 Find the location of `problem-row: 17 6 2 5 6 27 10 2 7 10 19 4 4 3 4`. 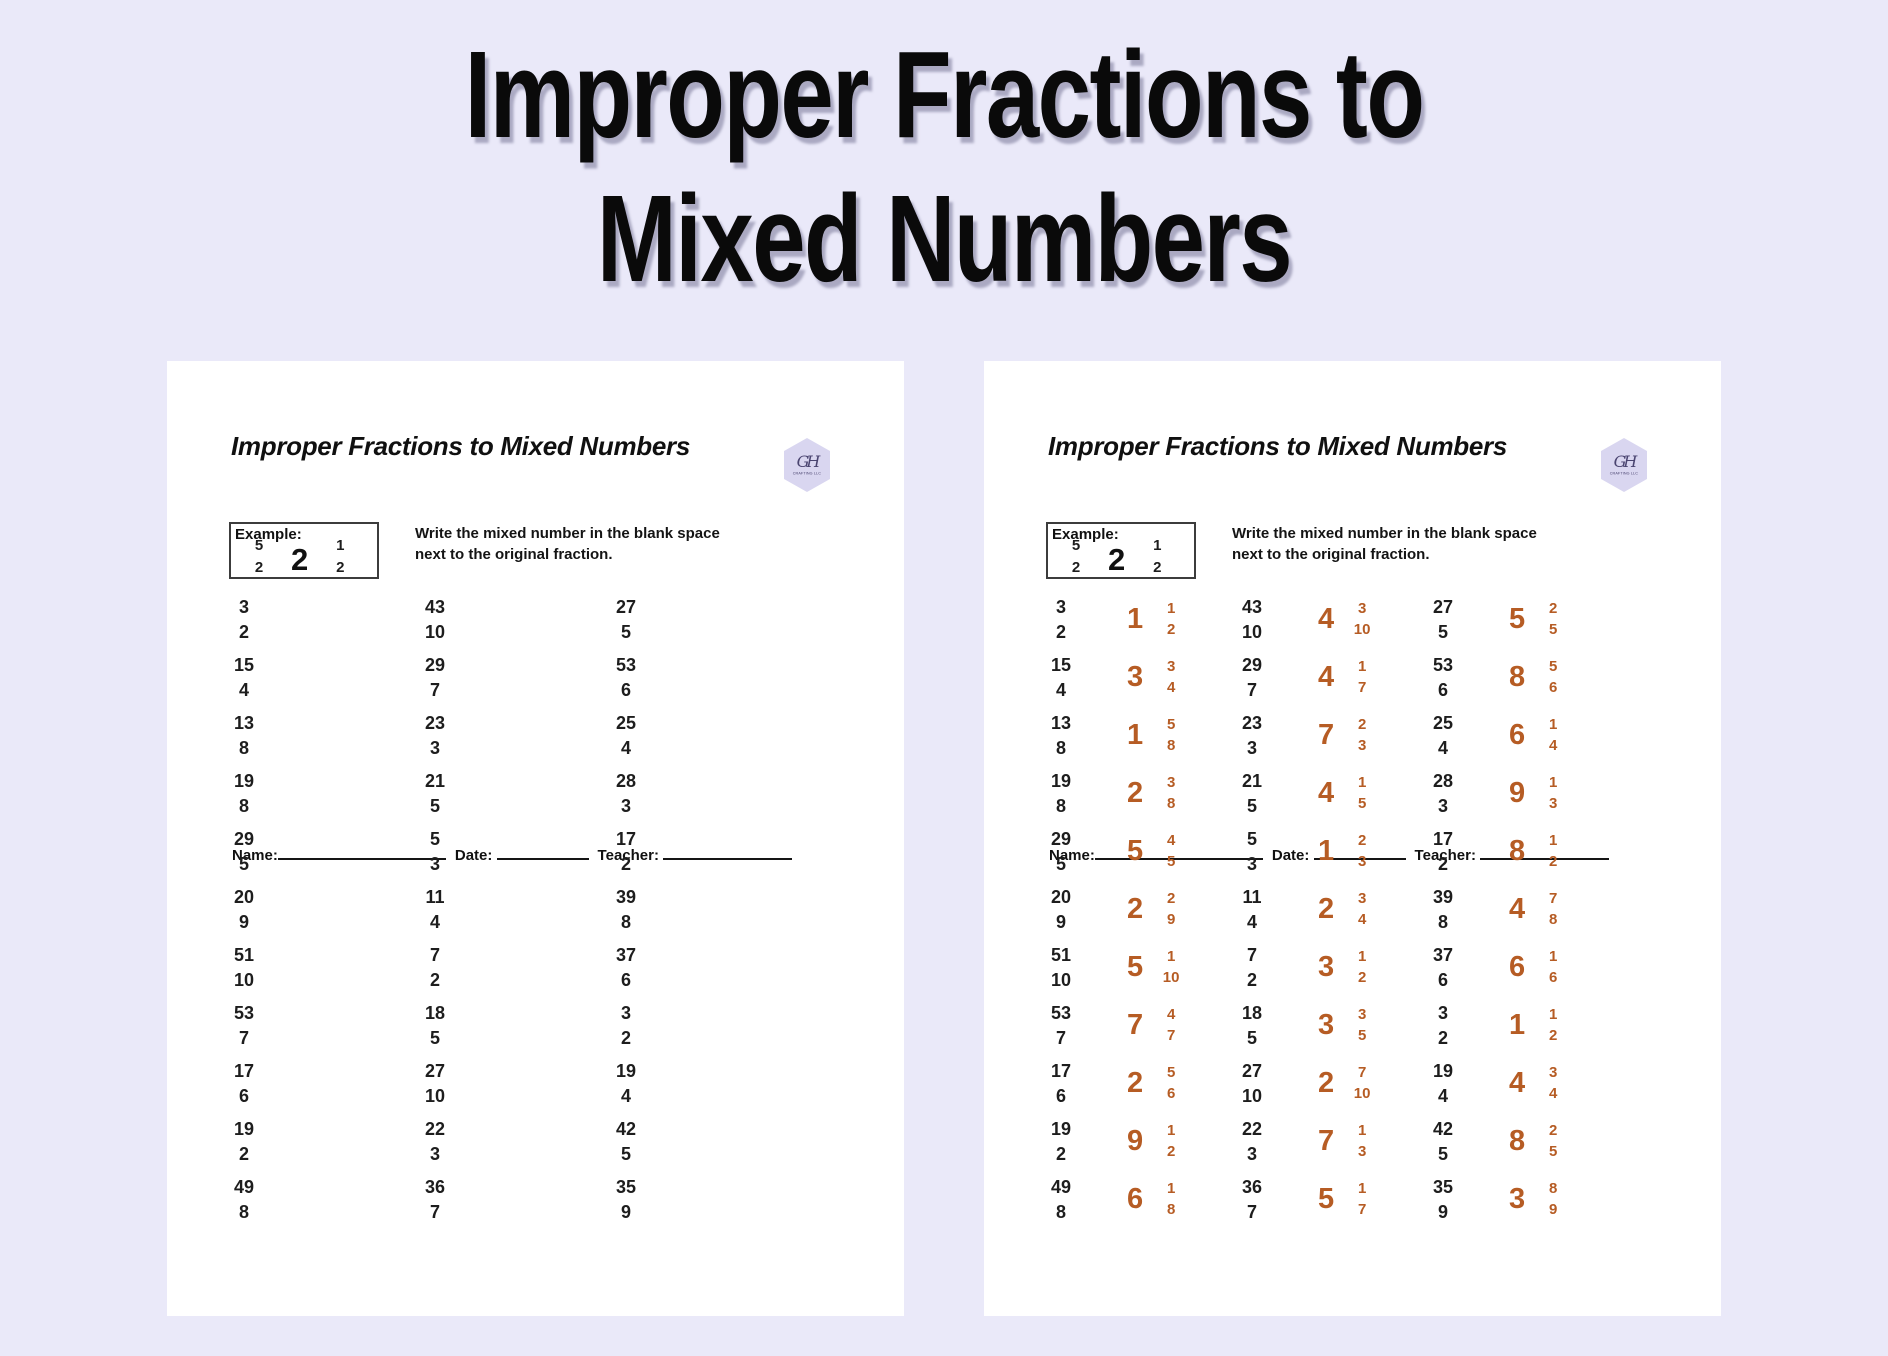

problem-row: 17 6 2 5 6 27 10 2 7 10 19 4 4 3 4 is located at coordinates (1311, 1083).